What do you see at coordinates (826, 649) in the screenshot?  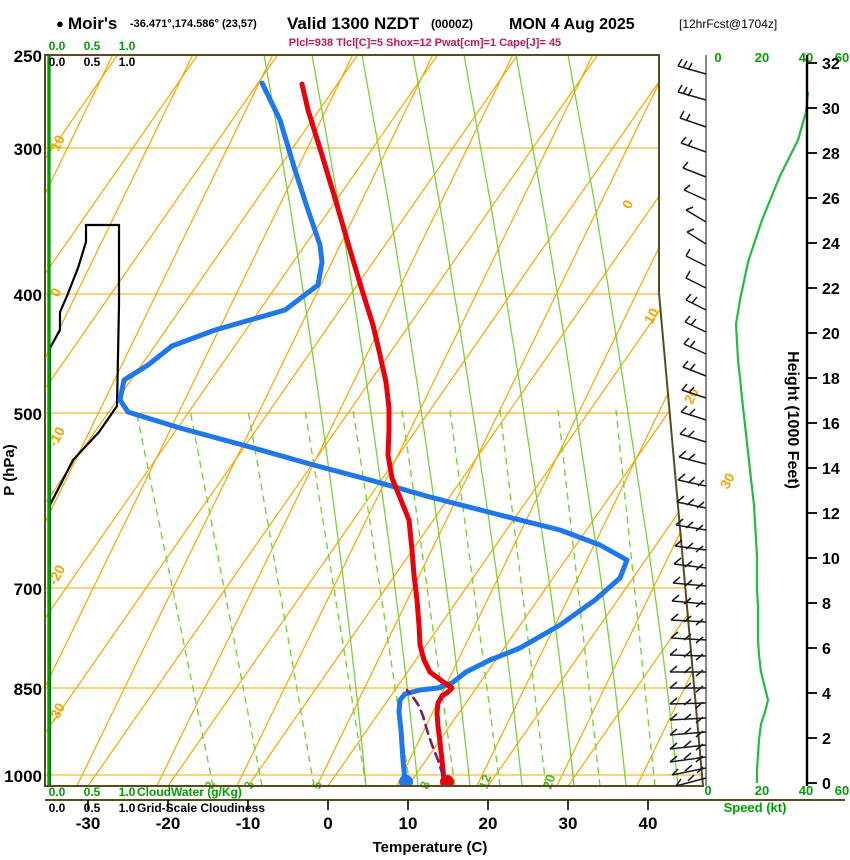 I see `height-tick-6: 6` at bounding box center [826, 649].